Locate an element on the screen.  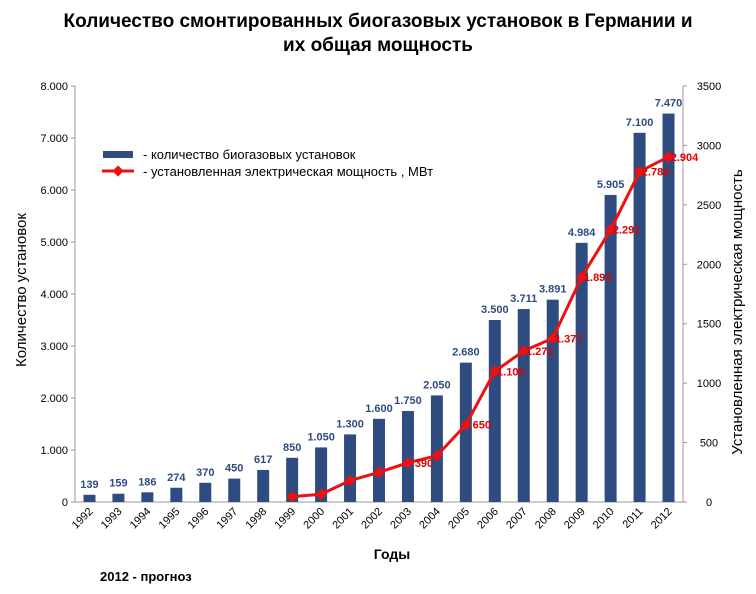
bar-value-label: 186 is located at coordinates (147, 482).